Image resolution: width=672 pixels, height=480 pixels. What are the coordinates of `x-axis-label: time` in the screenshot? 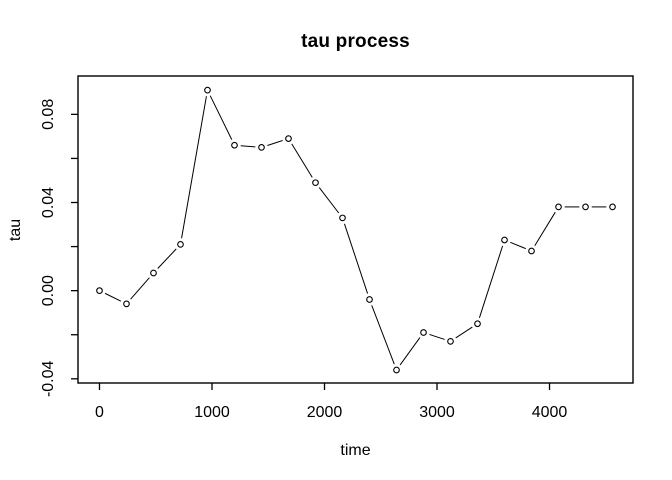 It's located at (355, 450).